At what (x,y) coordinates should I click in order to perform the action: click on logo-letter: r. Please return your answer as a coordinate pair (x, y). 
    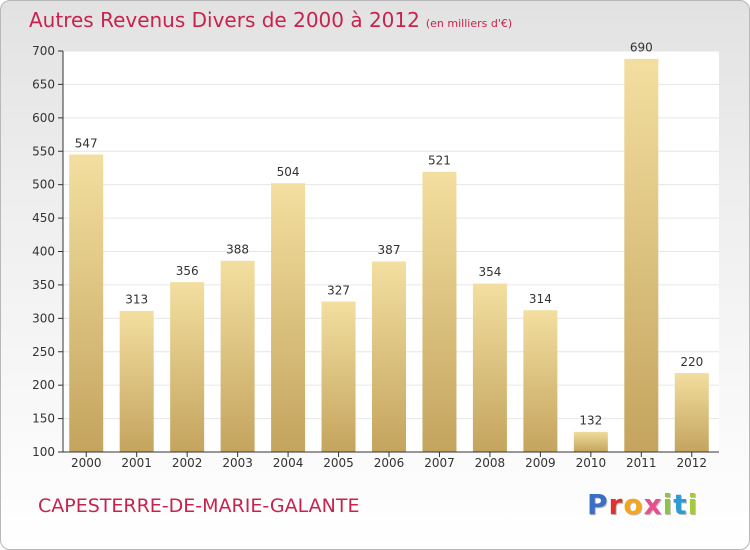
    Looking at the image, I should click on (616, 504).